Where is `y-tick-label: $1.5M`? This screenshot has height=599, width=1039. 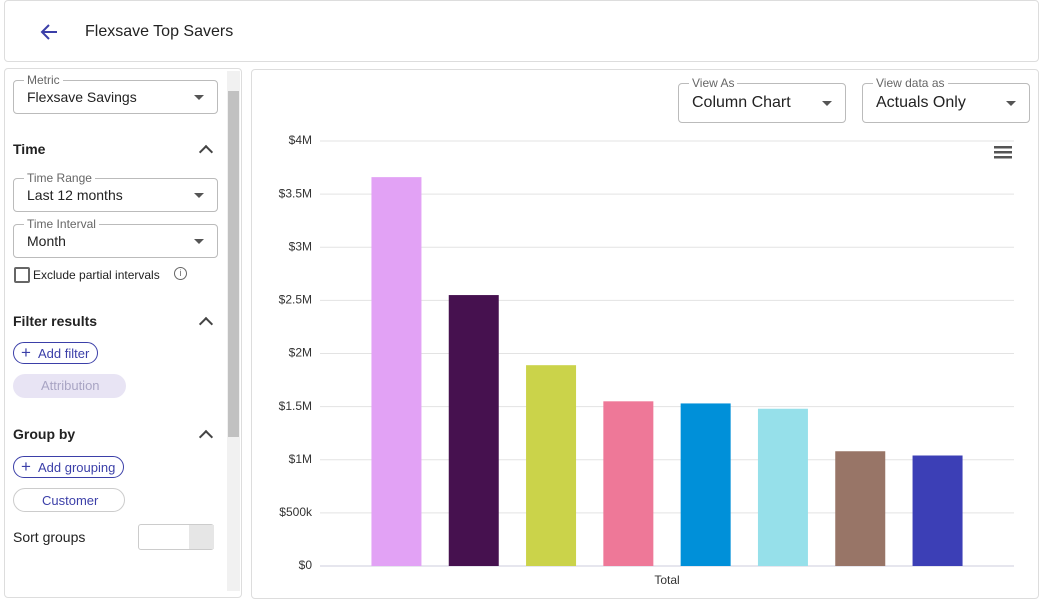
y-tick-label: $1.5M is located at coordinates (295, 406).